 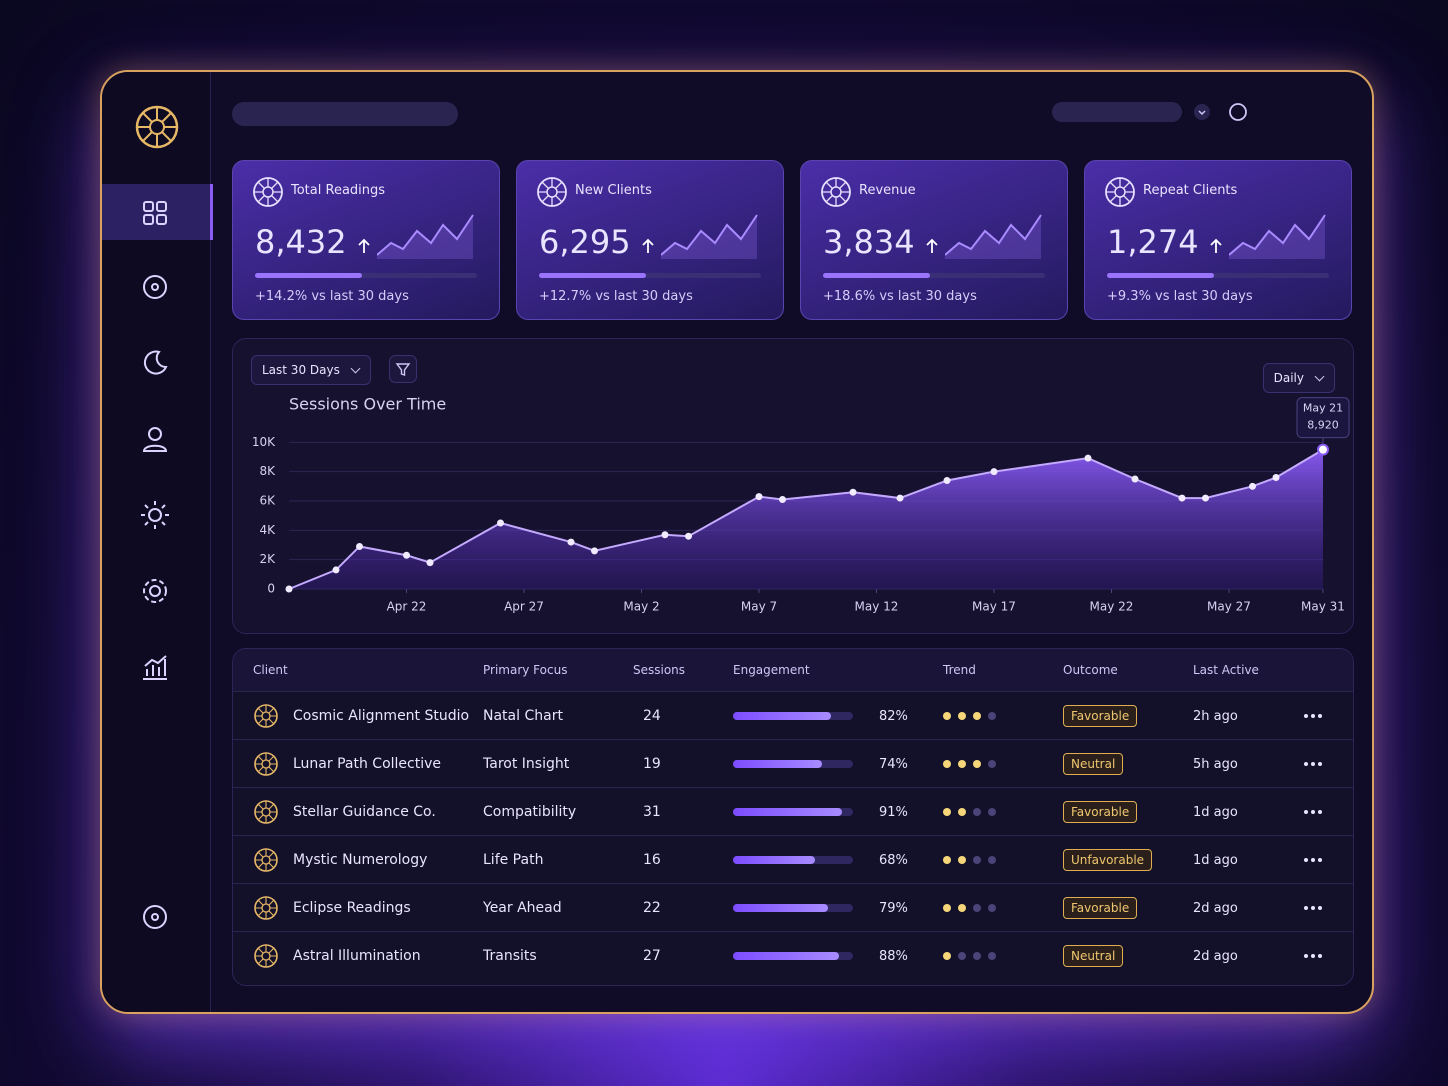 I want to click on nav-user, so click(x=155, y=439).